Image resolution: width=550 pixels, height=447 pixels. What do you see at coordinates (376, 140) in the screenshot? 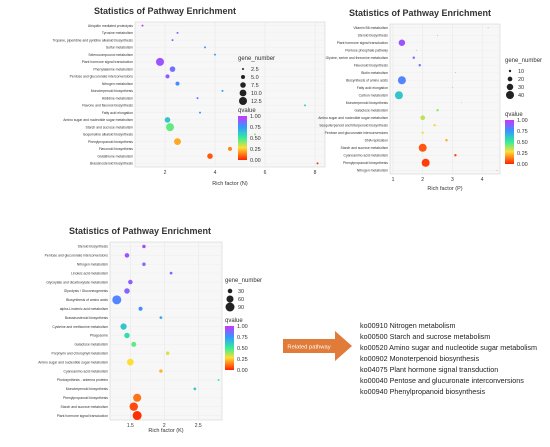
I see `category-label: DNA replication` at bounding box center [376, 140].